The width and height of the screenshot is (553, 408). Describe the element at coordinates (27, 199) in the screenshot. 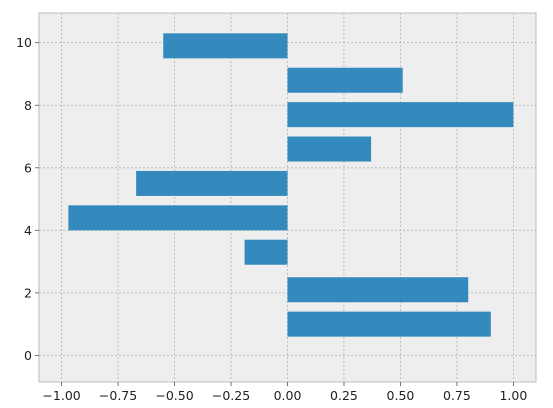

I see `y-axis: 0 2 4 6 8 10` at that location.